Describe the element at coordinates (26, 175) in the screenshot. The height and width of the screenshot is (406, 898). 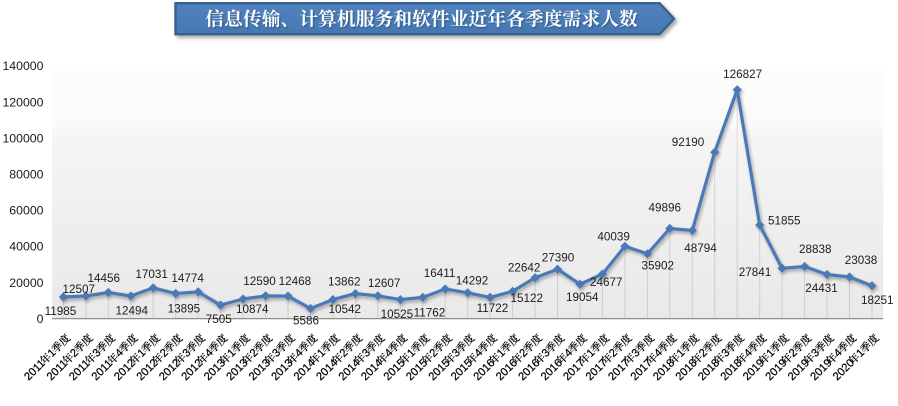
I see `svg-text: 80000` at that location.